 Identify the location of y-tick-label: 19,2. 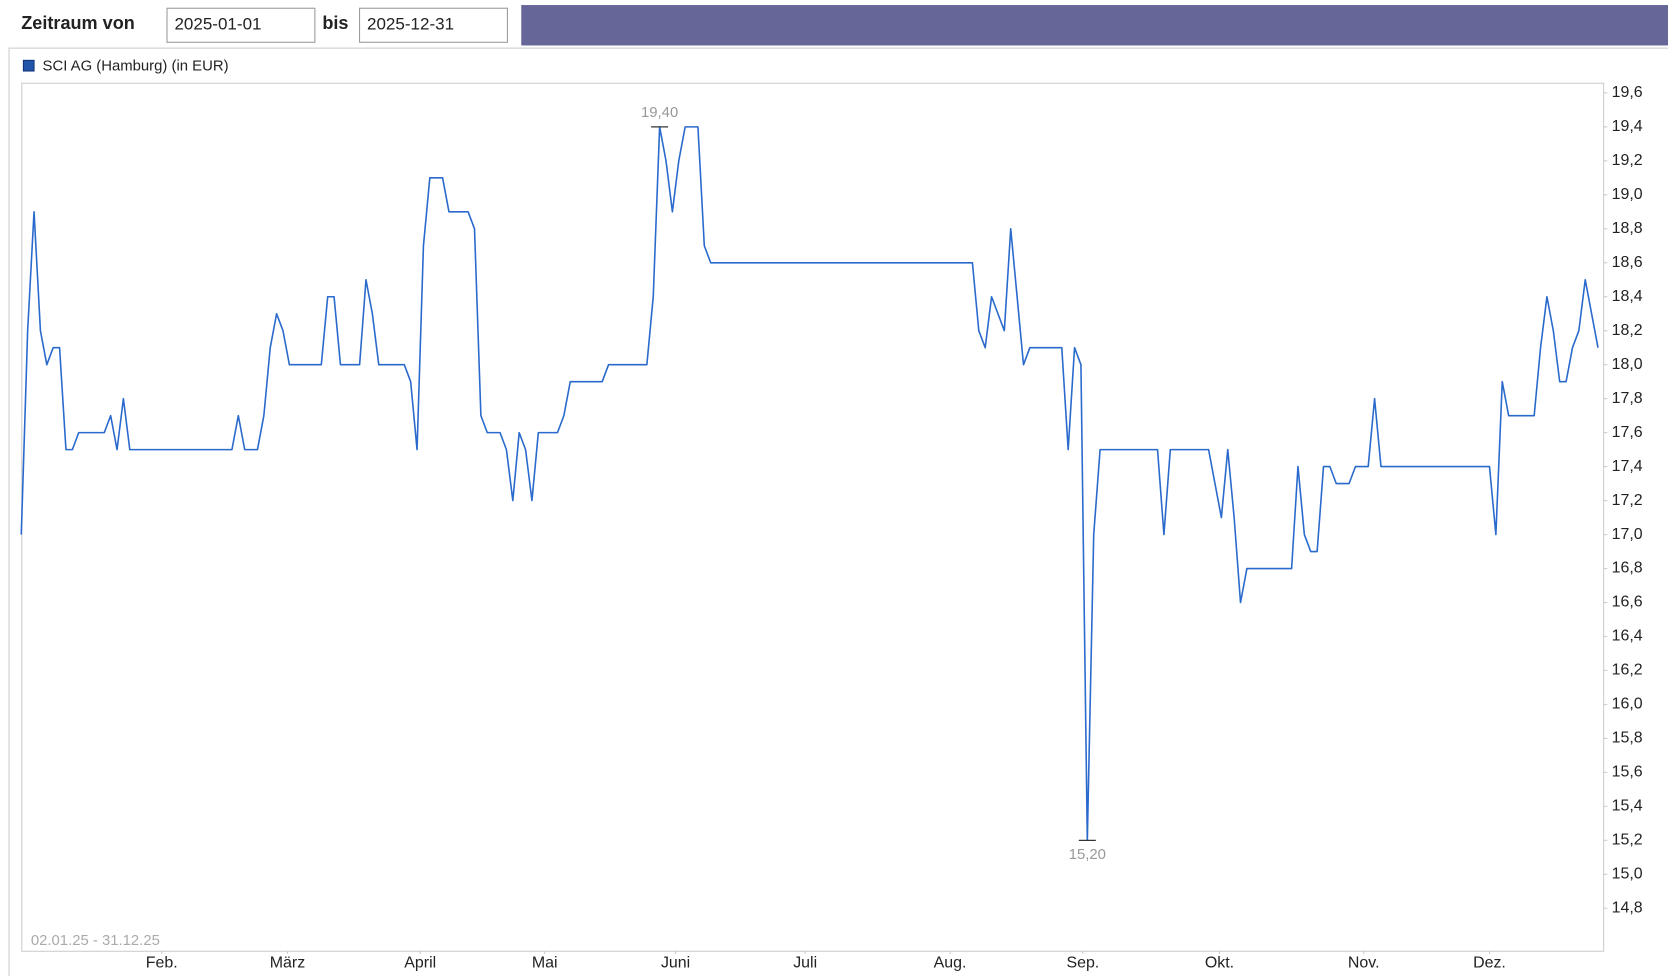
(1627, 160).